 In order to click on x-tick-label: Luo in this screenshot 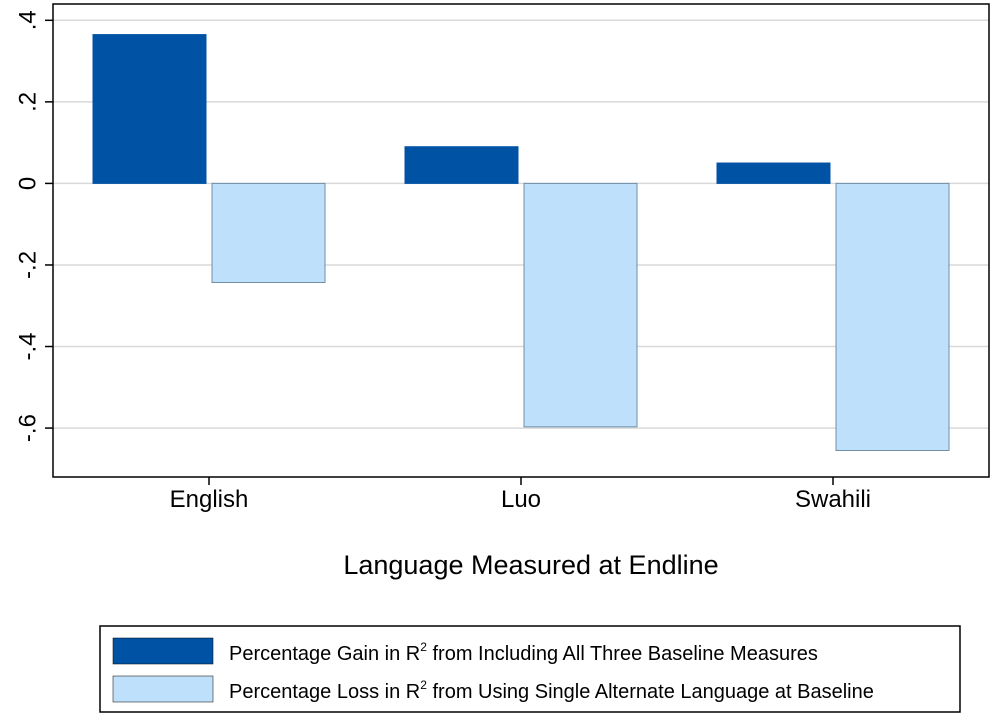, I will do `click(521, 499)`.